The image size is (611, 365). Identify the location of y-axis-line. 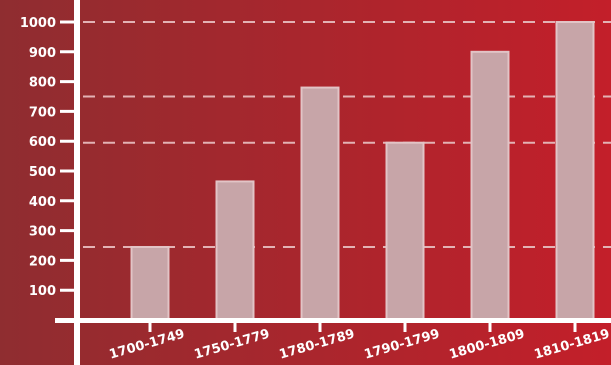
(77, 182).